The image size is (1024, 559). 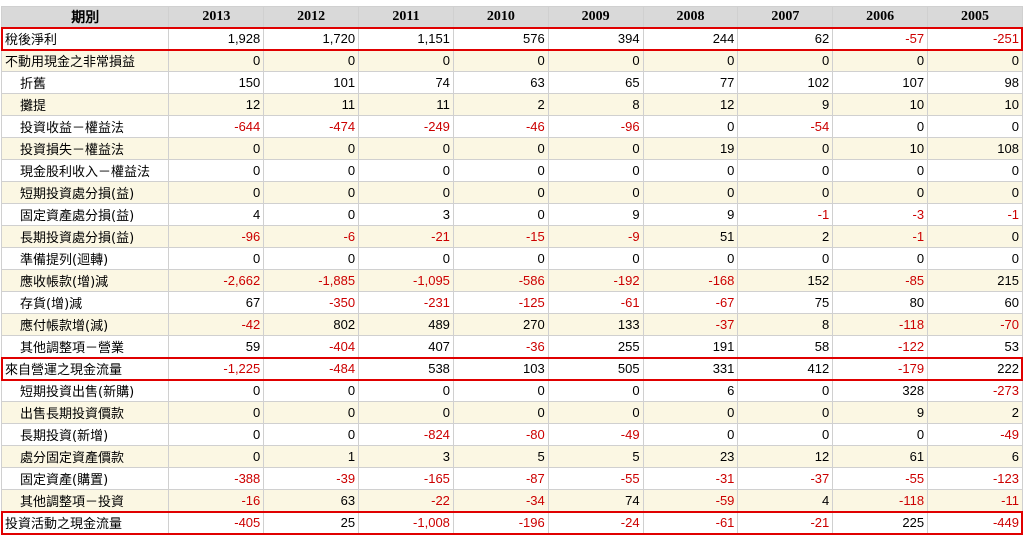 I want to click on table-row: 折舊 150 101 74 63 65 77 102 107 98, so click(x=511, y=82).